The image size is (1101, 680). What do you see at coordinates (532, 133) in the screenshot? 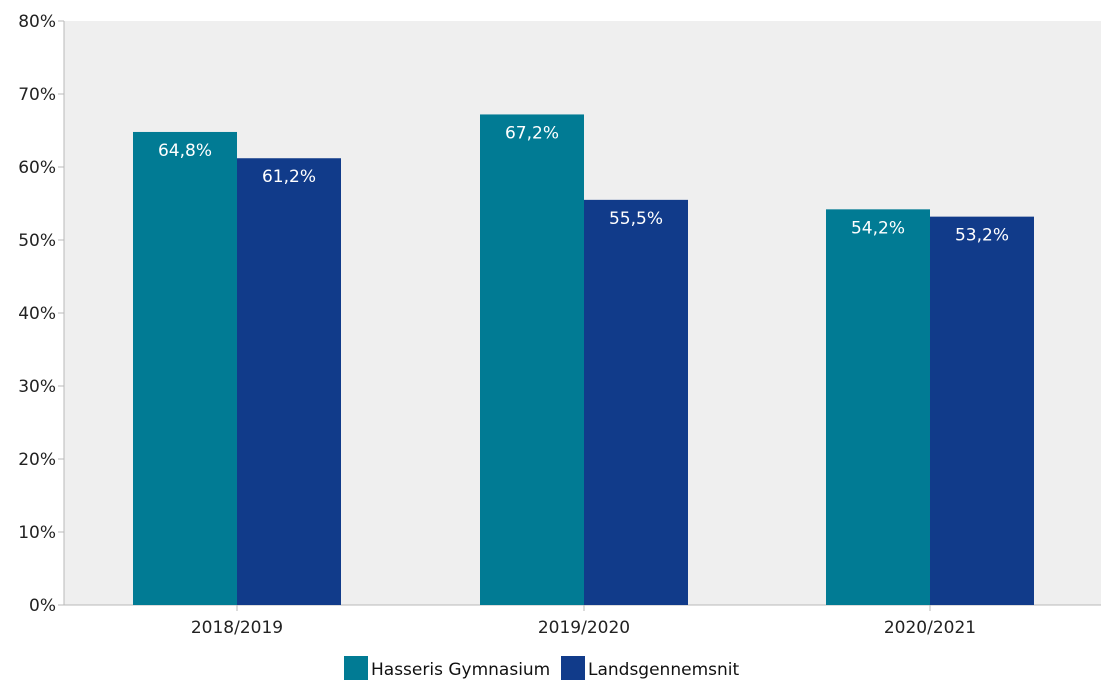
I see `bar-value-label: 67,2%` at bounding box center [532, 133].